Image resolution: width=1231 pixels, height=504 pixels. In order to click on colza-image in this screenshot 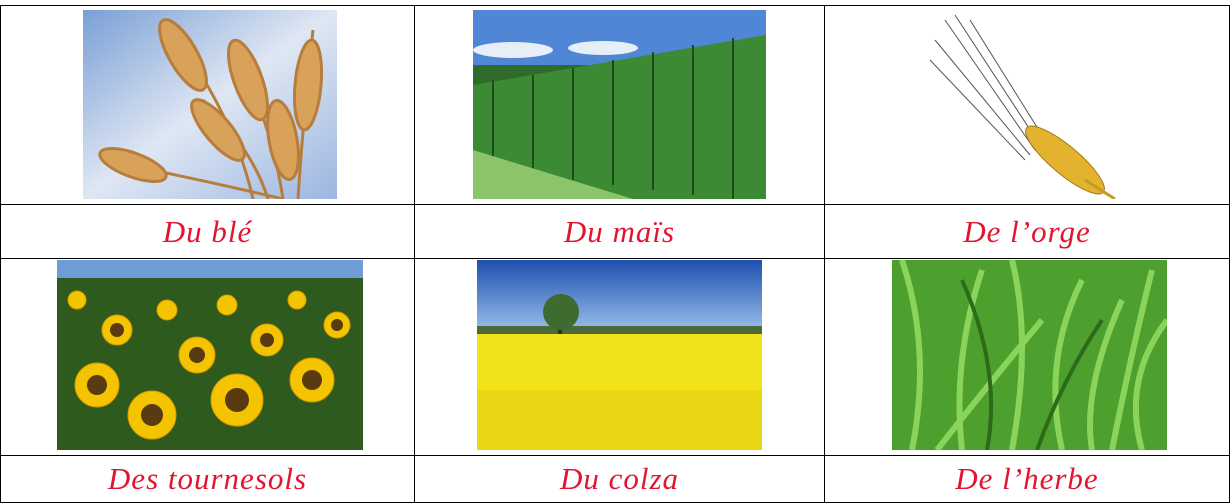, I will do `click(619, 355)`.